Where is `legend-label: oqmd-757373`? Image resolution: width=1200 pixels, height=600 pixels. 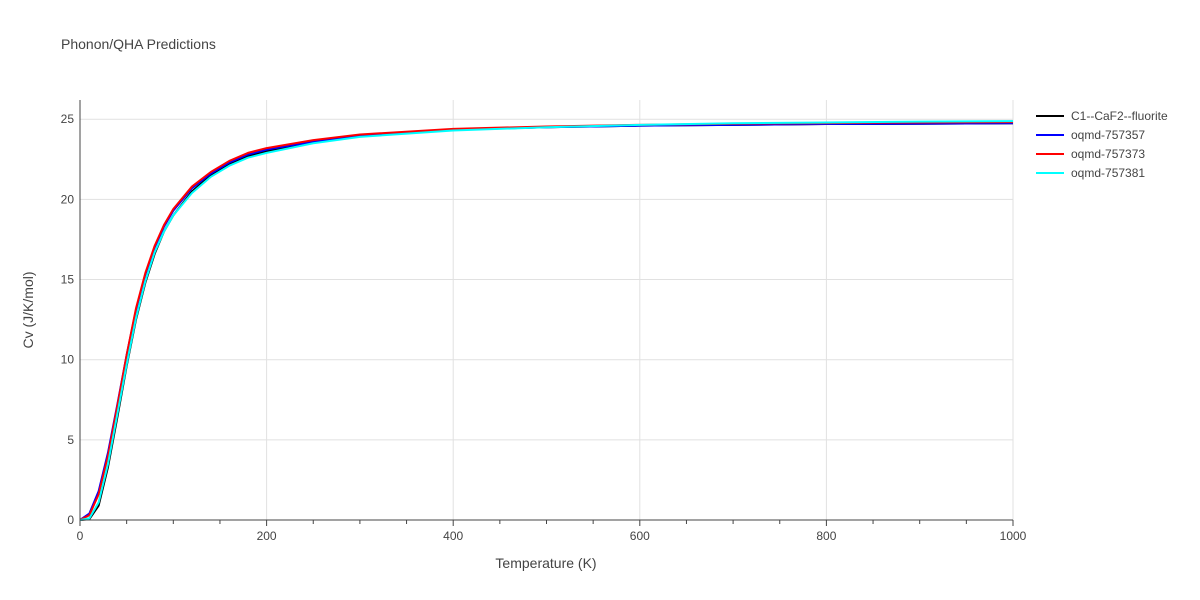 legend-label: oqmd-757373 is located at coordinates (1108, 153).